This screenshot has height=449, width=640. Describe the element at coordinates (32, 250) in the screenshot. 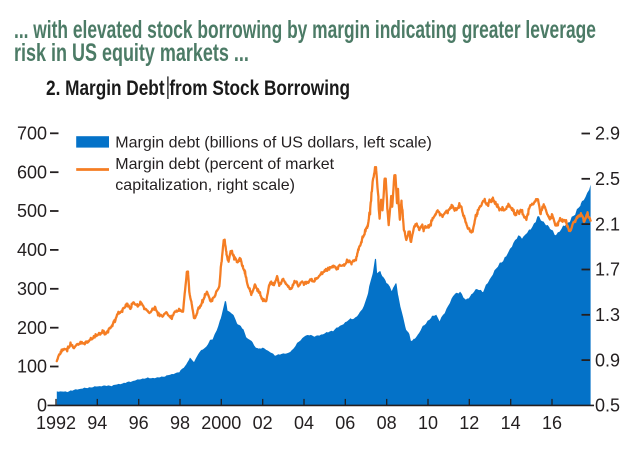

I see `svg-text: 400` at that location.